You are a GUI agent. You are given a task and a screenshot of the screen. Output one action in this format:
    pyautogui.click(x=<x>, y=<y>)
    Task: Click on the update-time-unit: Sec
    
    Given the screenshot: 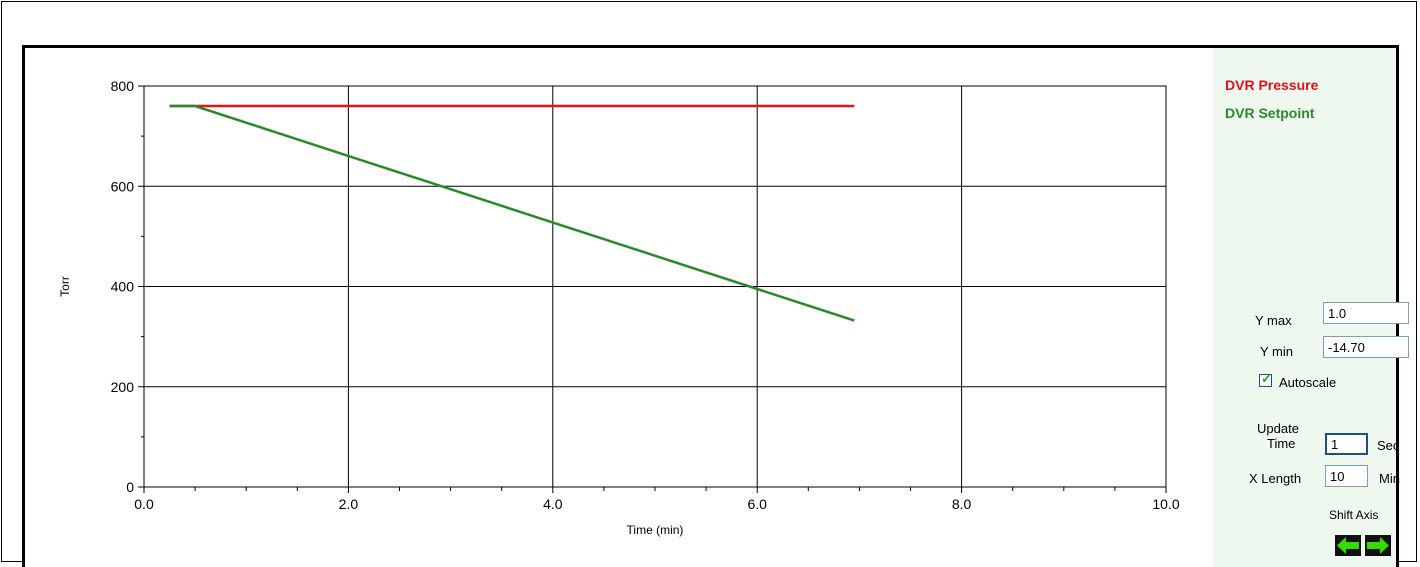 What is the action you would take?
    pyautogui.click(x=1388, y=445)
    